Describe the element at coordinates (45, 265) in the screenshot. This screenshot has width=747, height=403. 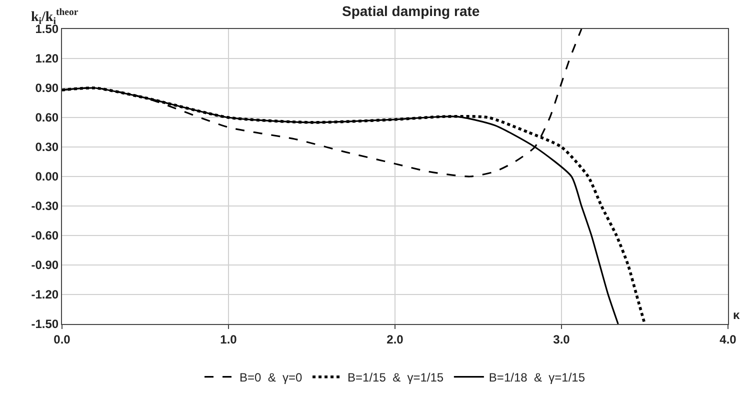
I see `y-tick-label: -0.90` at that location.